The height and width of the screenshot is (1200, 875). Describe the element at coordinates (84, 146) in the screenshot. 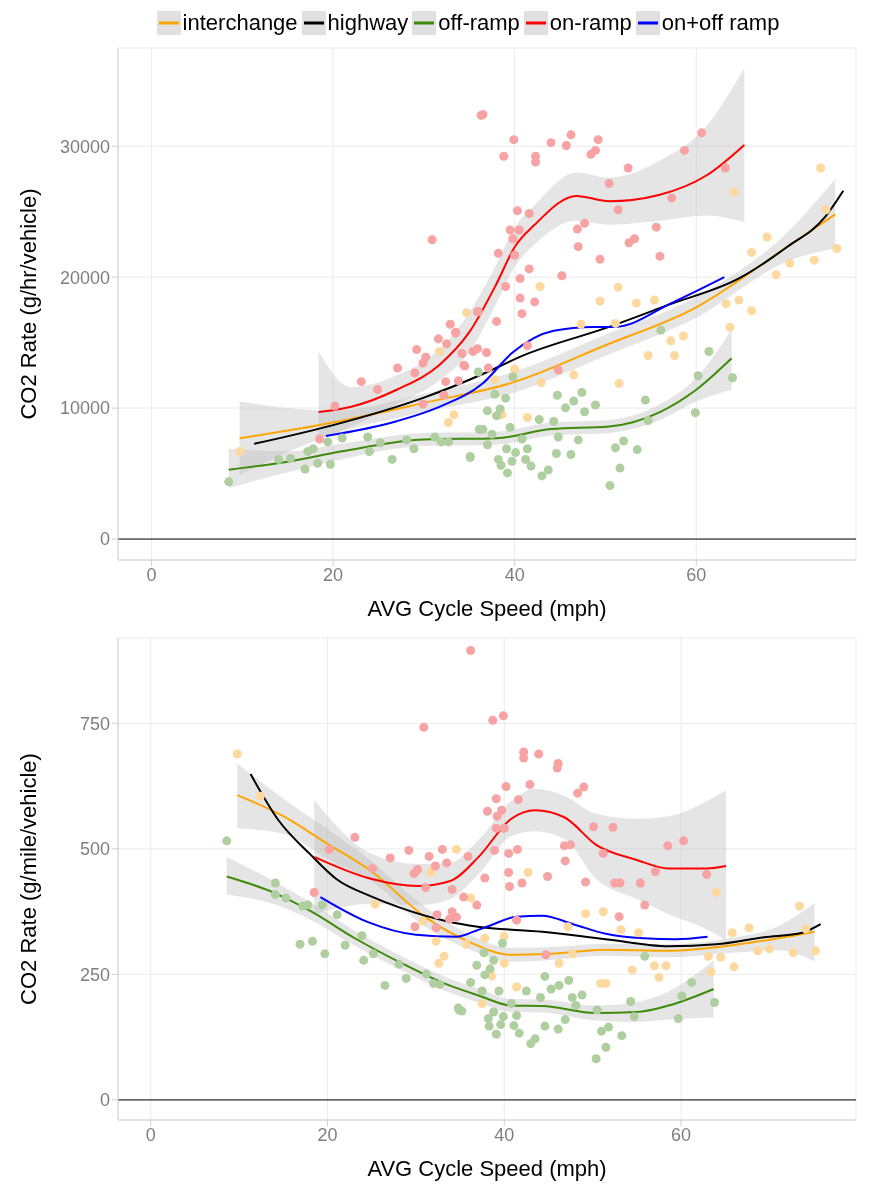

I see `y-tick-label: 30000` at that location.